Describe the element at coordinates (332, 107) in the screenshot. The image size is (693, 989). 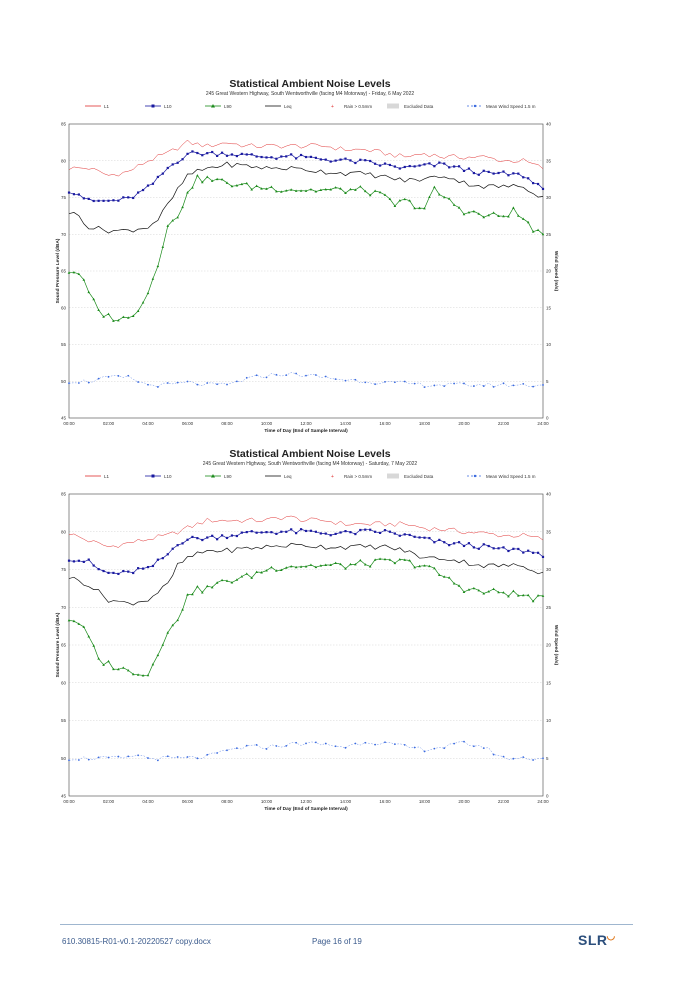
I see `legend-marker: +` at that location.